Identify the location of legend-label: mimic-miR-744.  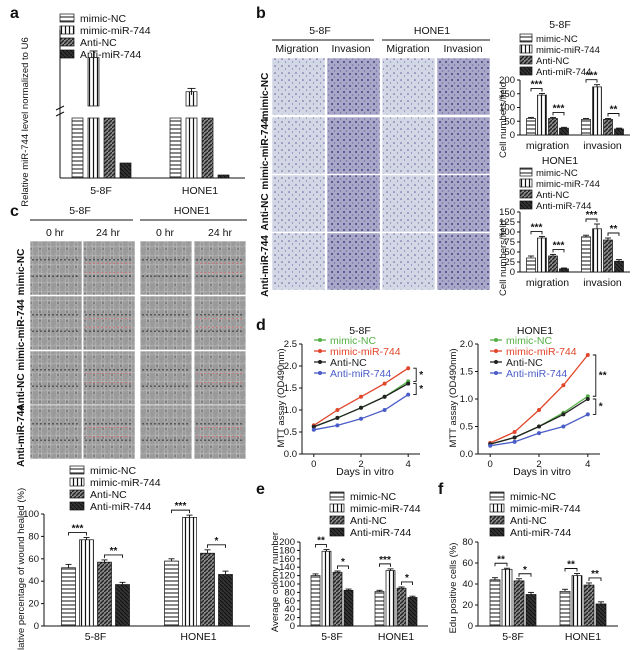
(125, 483).